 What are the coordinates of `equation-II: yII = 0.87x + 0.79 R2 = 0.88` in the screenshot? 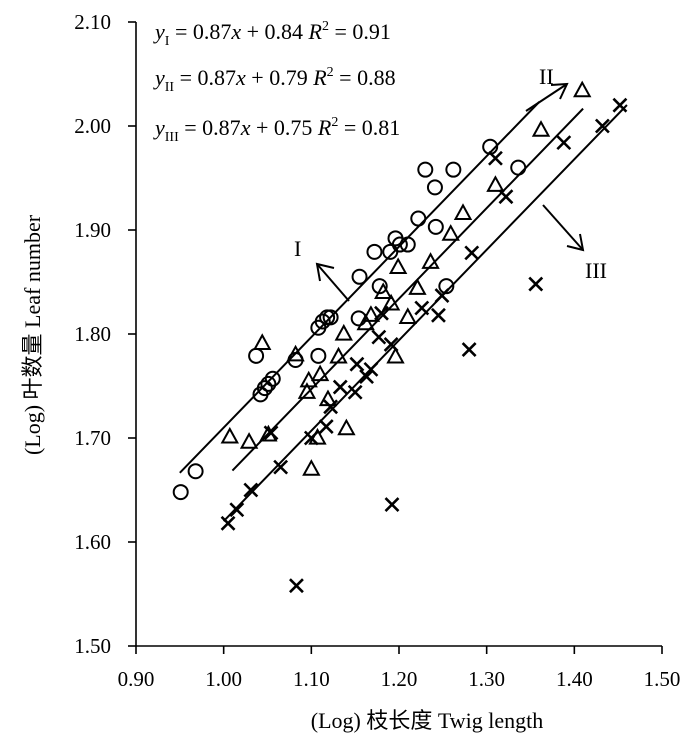 It's located at (274, 80).